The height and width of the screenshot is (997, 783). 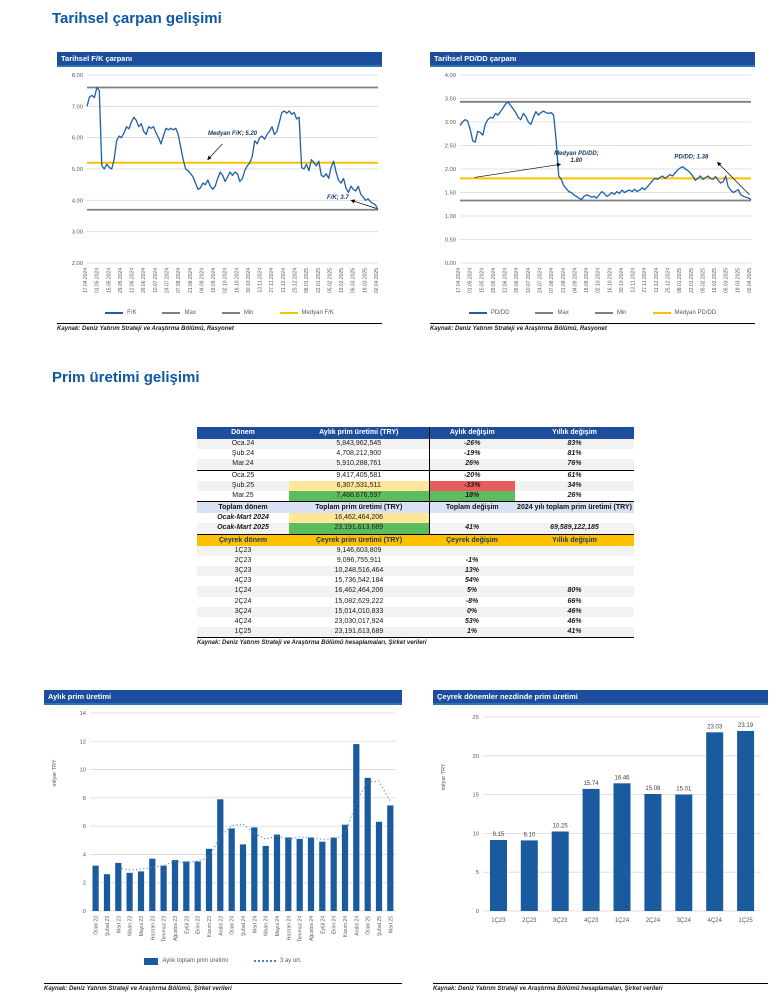 I want to click on legend-item: Max, so click(x=552, y=313).